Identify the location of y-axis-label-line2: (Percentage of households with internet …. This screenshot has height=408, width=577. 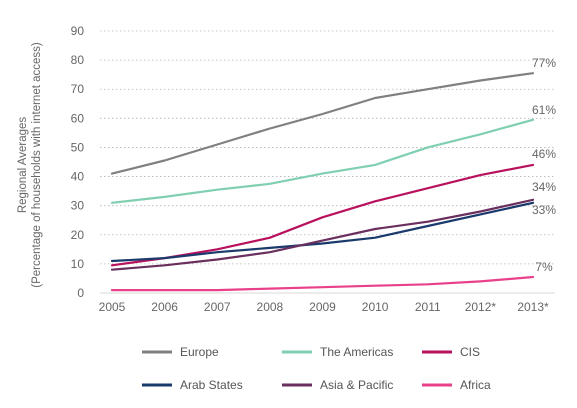
(37, 165).